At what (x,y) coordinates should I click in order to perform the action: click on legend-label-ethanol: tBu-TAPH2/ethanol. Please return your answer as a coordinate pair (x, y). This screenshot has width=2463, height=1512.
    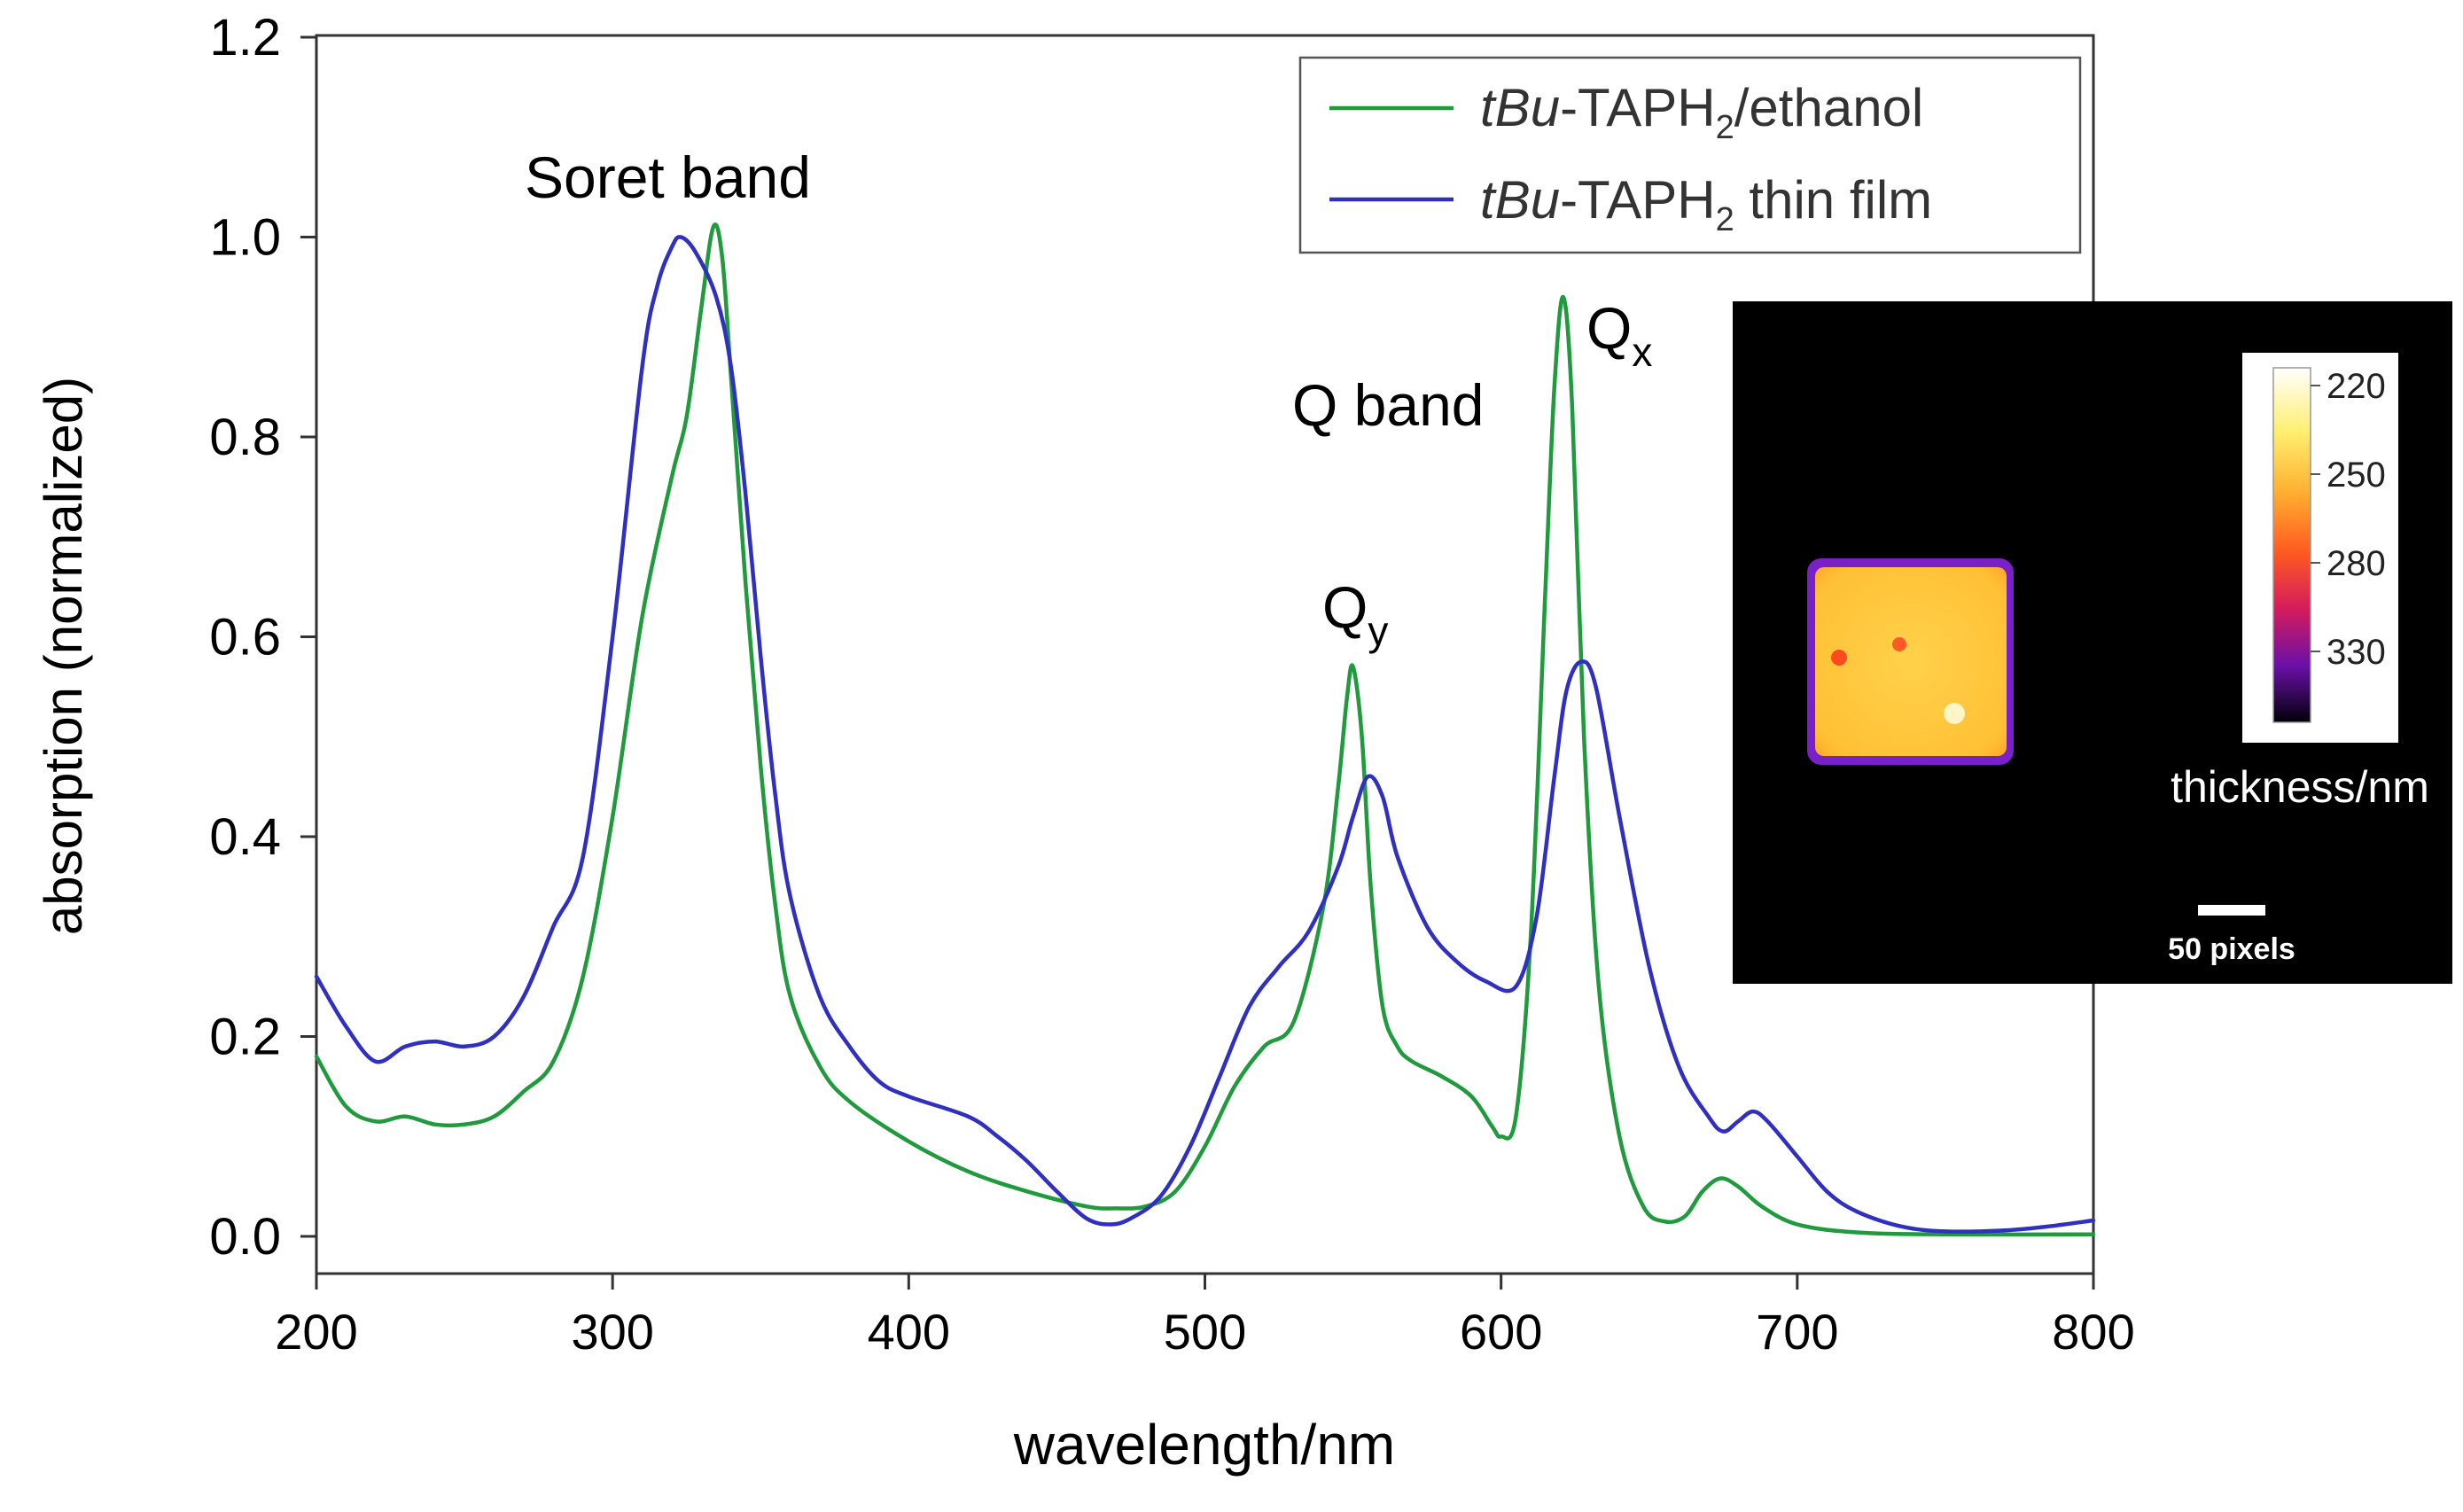
    Looking at the image, I should click on (1701, 112).